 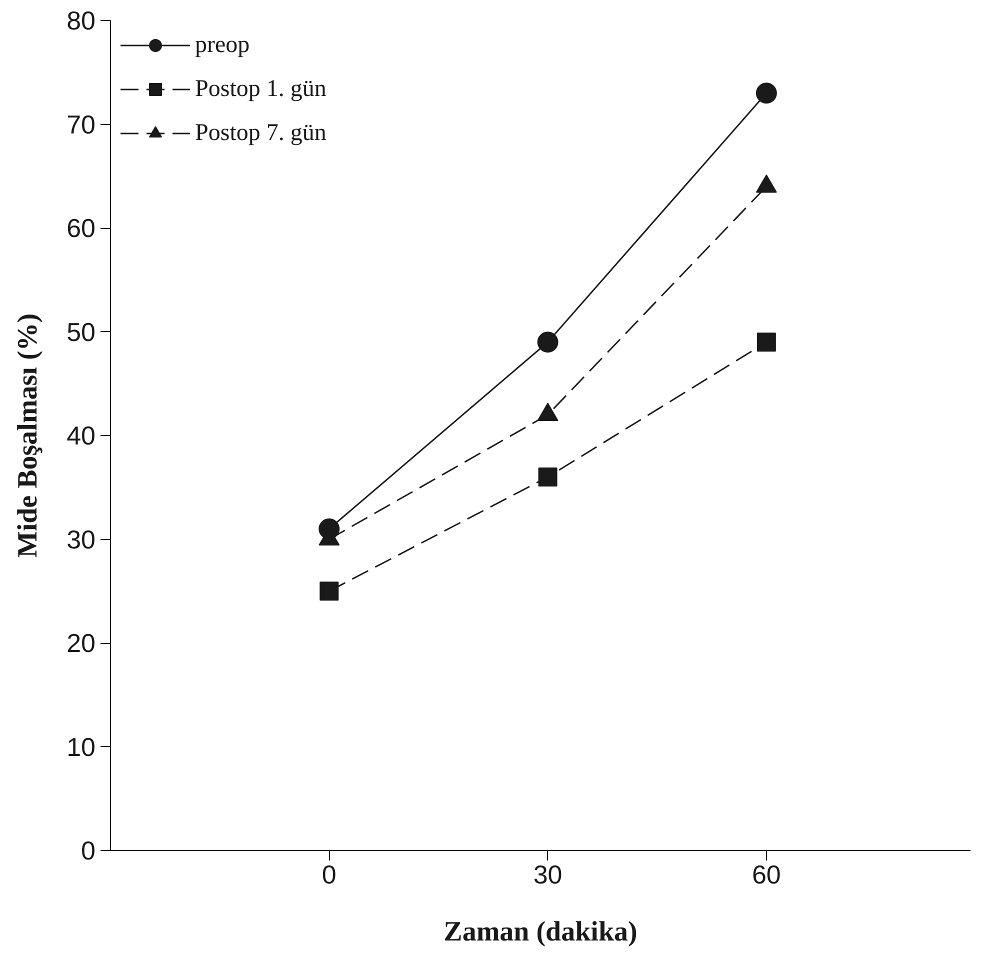 I want to click on x-axis-title: Zaman (dakika), so click(x=541, y=932).